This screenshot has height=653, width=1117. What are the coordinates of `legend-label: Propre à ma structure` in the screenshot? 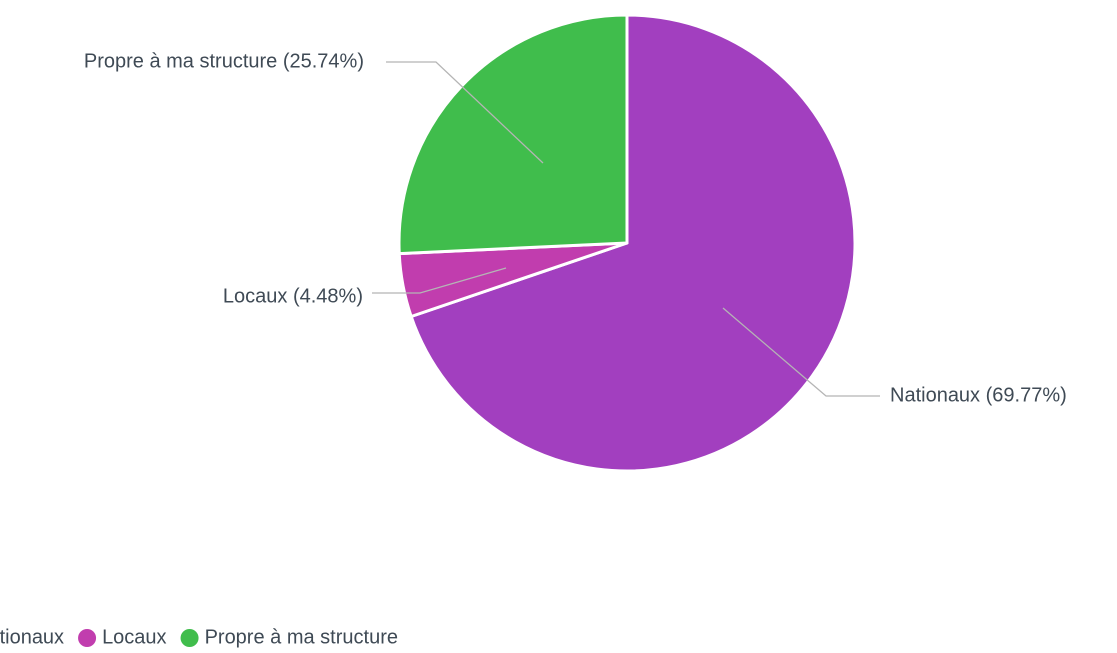 It's located at (301, 637).